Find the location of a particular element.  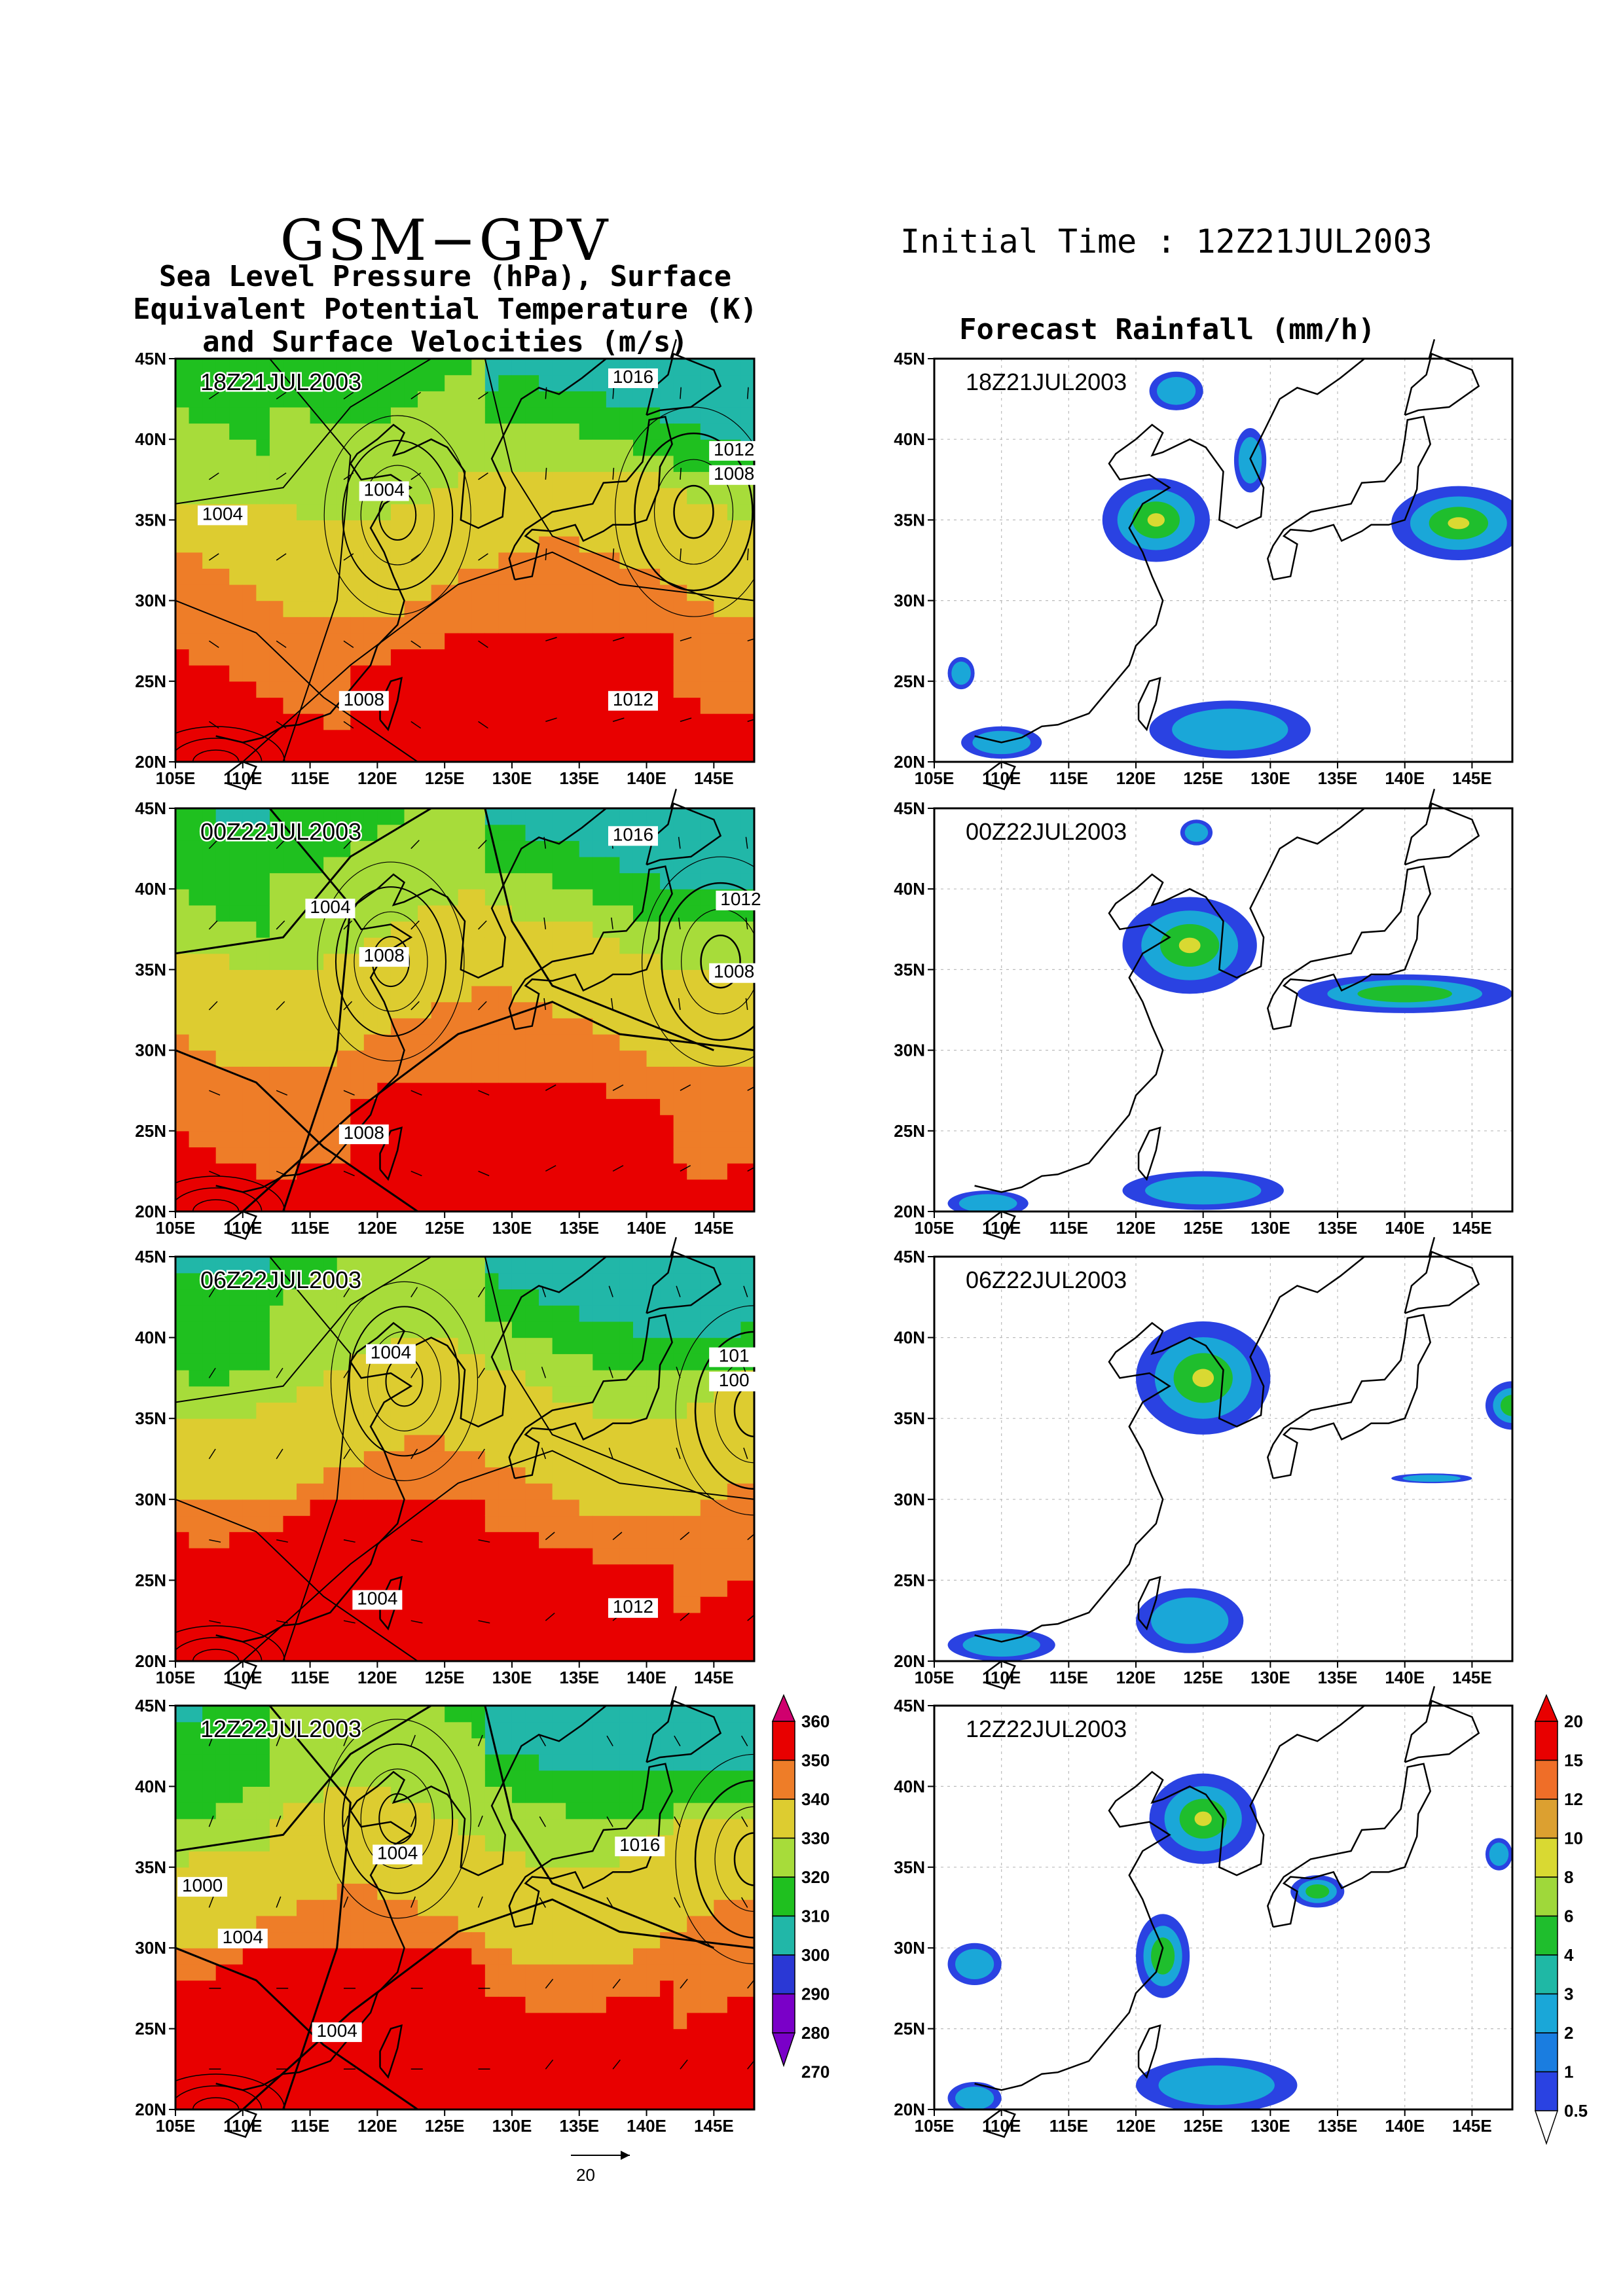

colorbar-label: 320 is located at coordinates (815, 1877).